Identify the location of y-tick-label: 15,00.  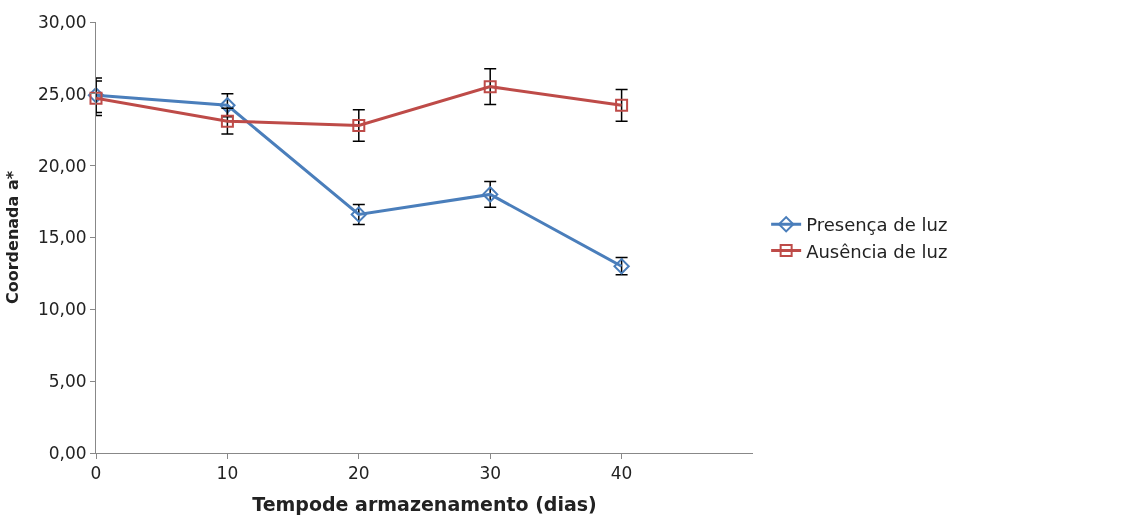
(62, 237).